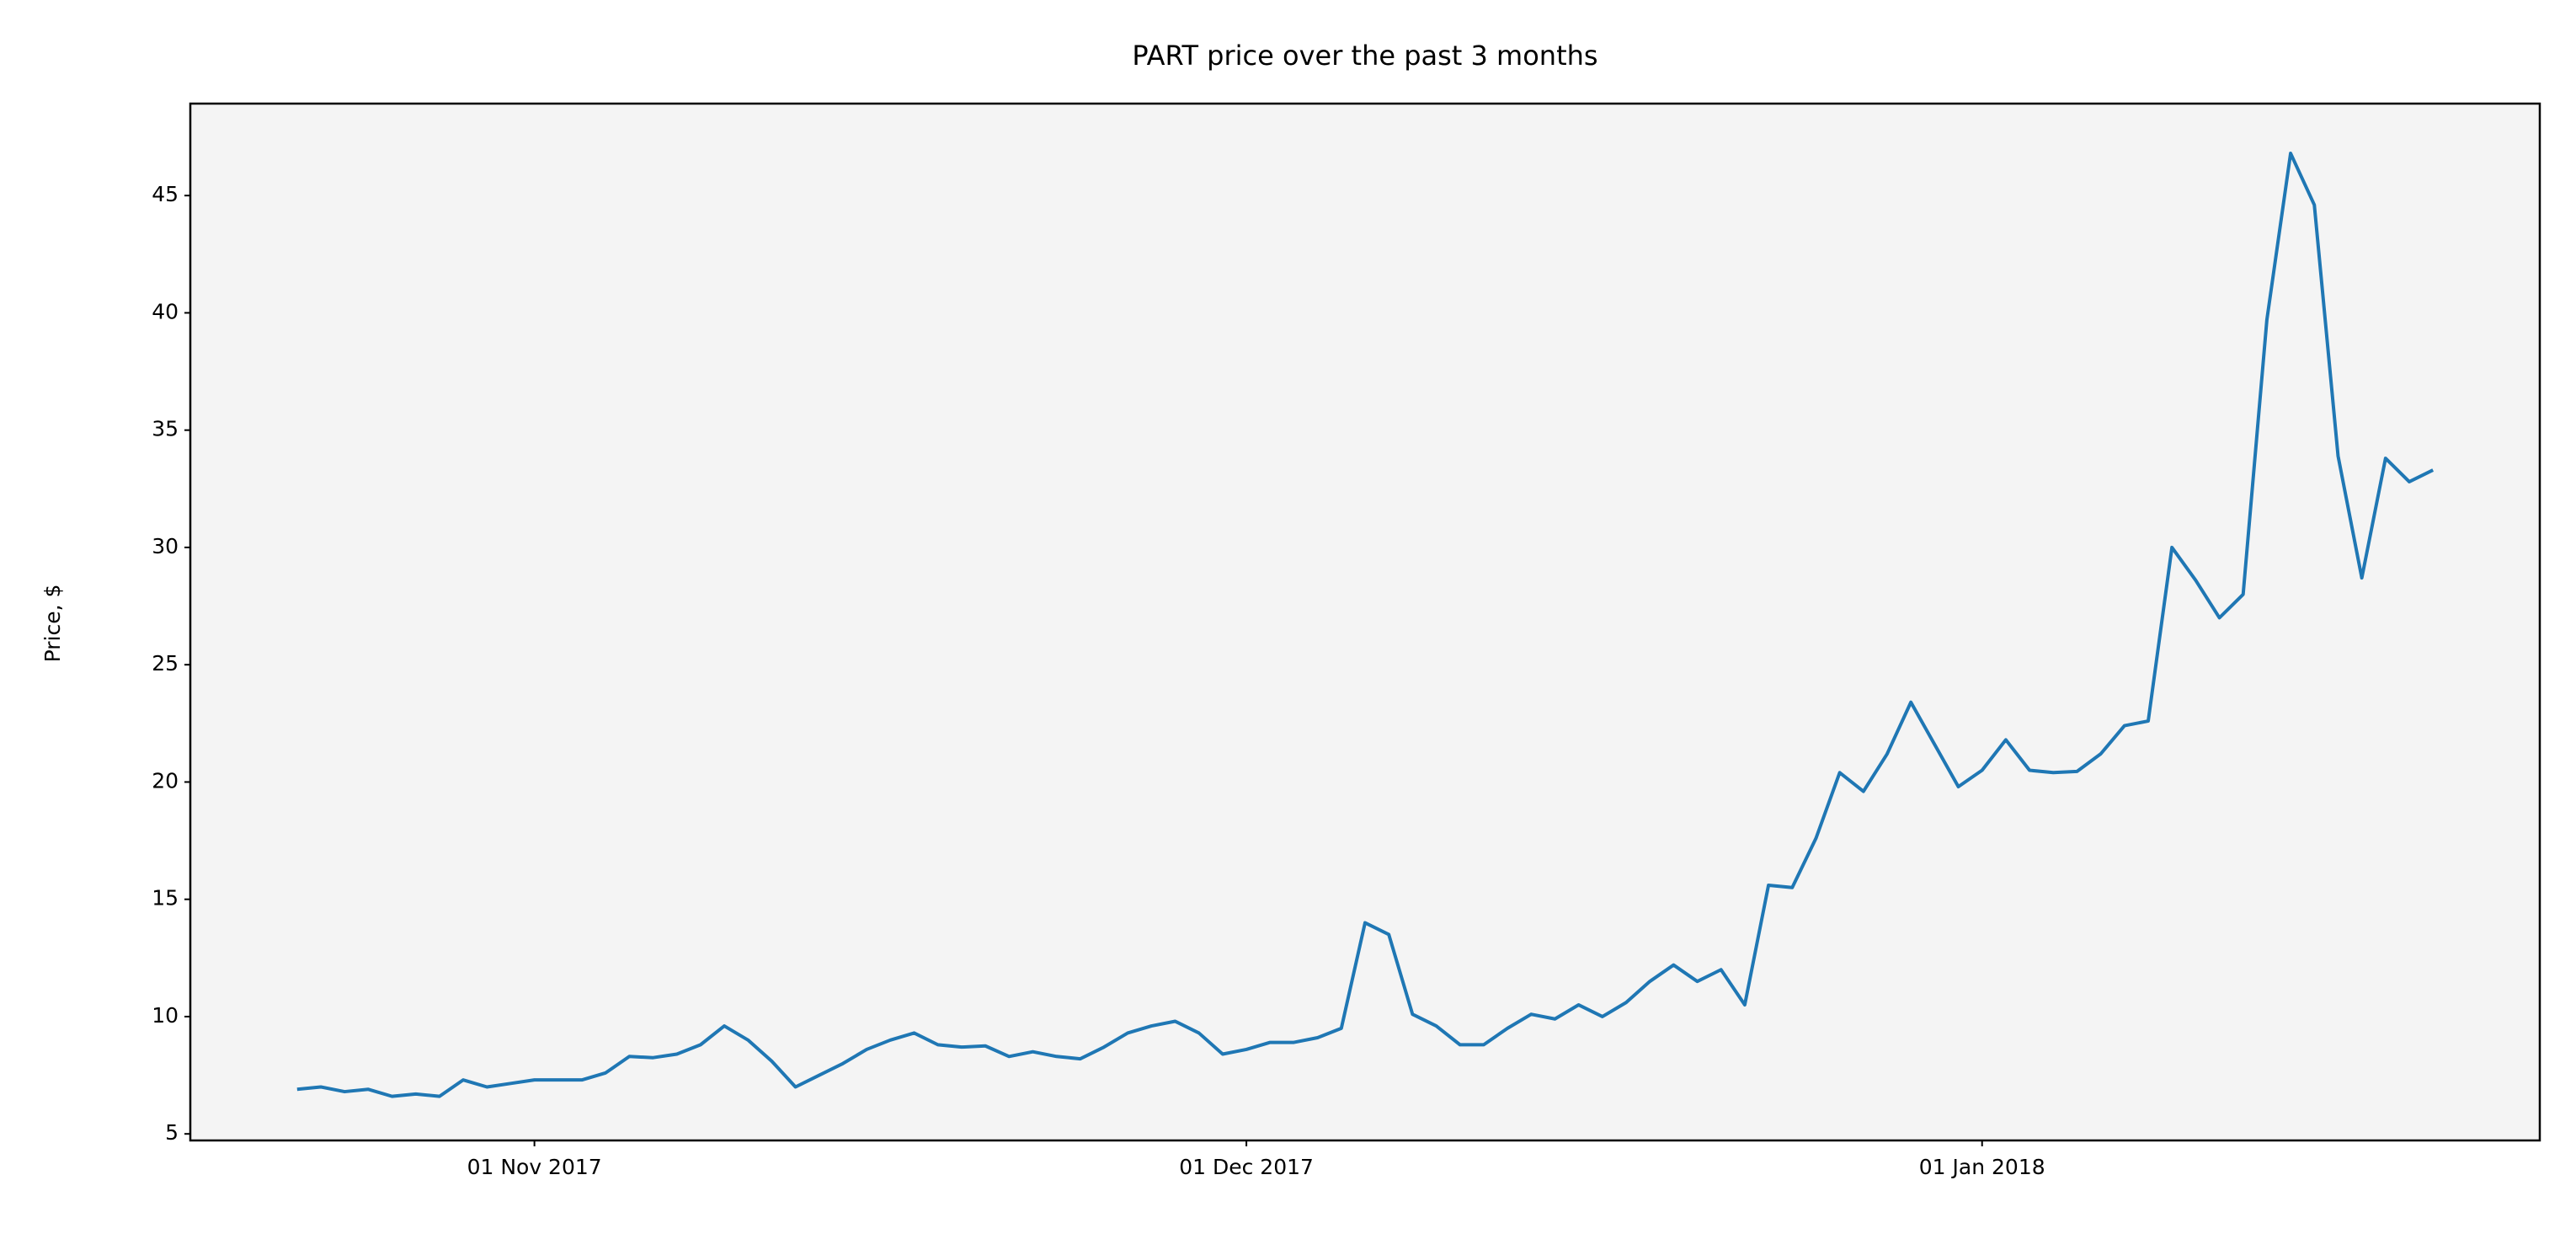 The image size is (2576, 1255). What do you see at coordinates (165, 898) in the screenshot?
I see `y-tick-label: 15` at bounding box center [165, 898].